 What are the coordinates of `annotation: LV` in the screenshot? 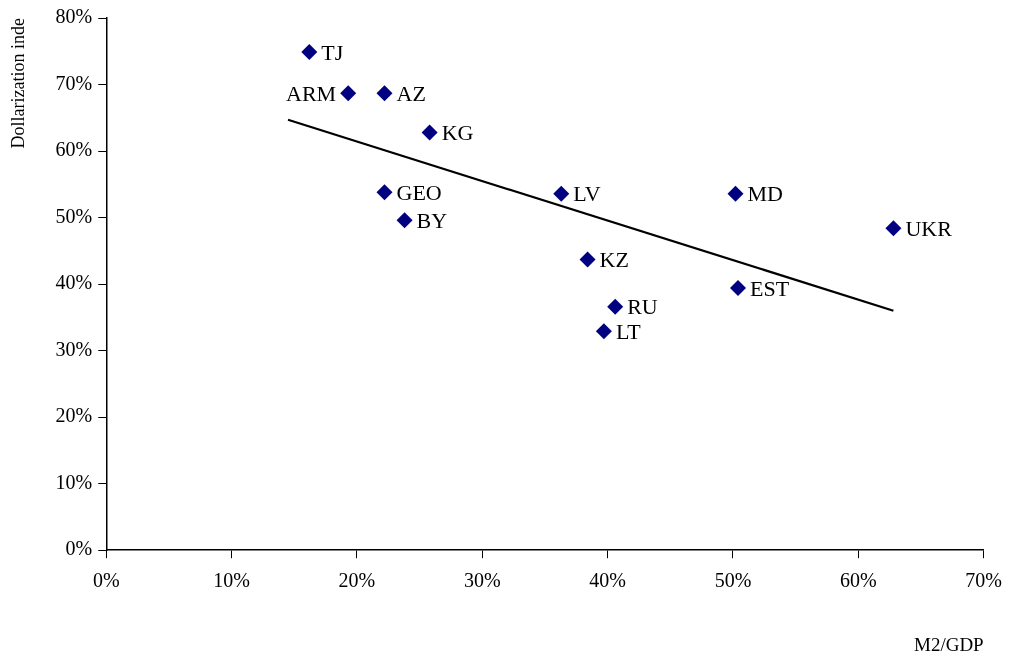 It's located at (587, 194).